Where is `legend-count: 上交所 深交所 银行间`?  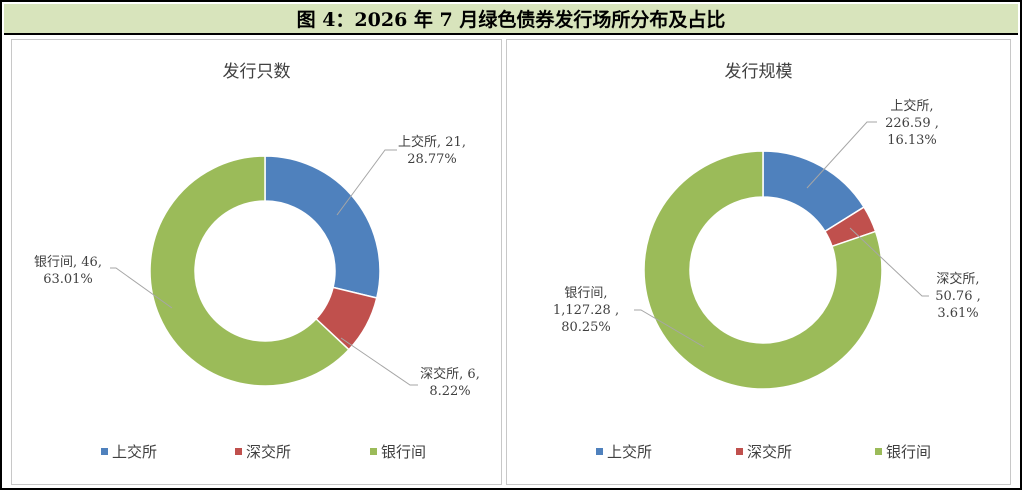 legend-count: 上交所 深交所 银行间 is located at coordinates (256, 451).